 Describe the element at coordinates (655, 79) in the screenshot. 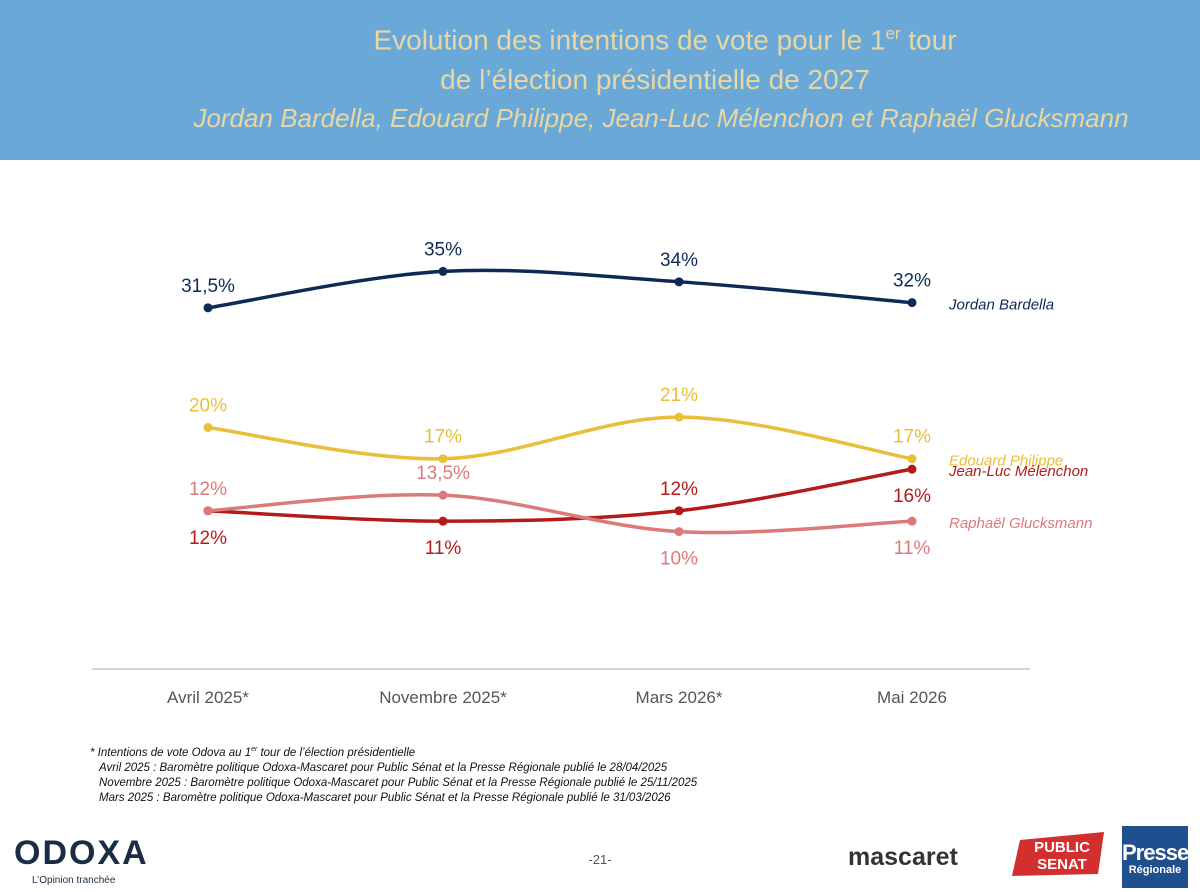

I see `chart-title-line2: de l’élection présidentielle de 2027` at that location.